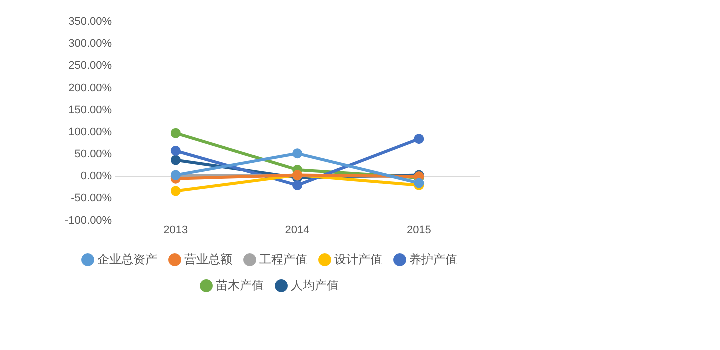 The height and width of the screenshot is (350, 720). Describe the element at coordinates (96, 176) in the screenshot. I see `y-tick-label: 0.00%` at that location.